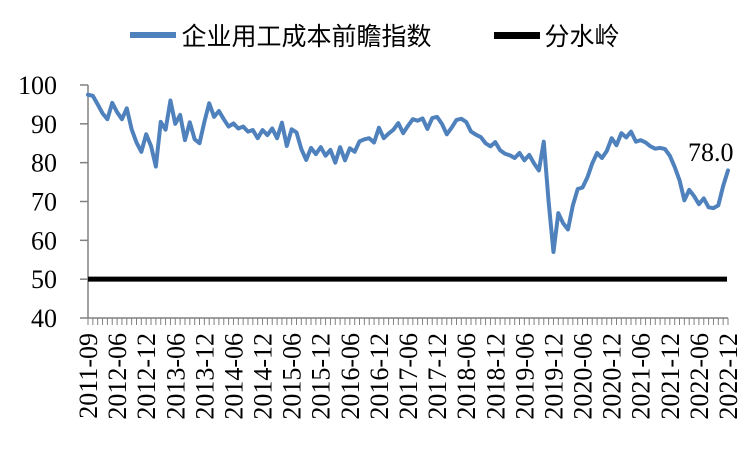 The width and height of the screenshot is (750, 450). I want to click on legend-label-watershed: 分水岭, so click(582, 37).